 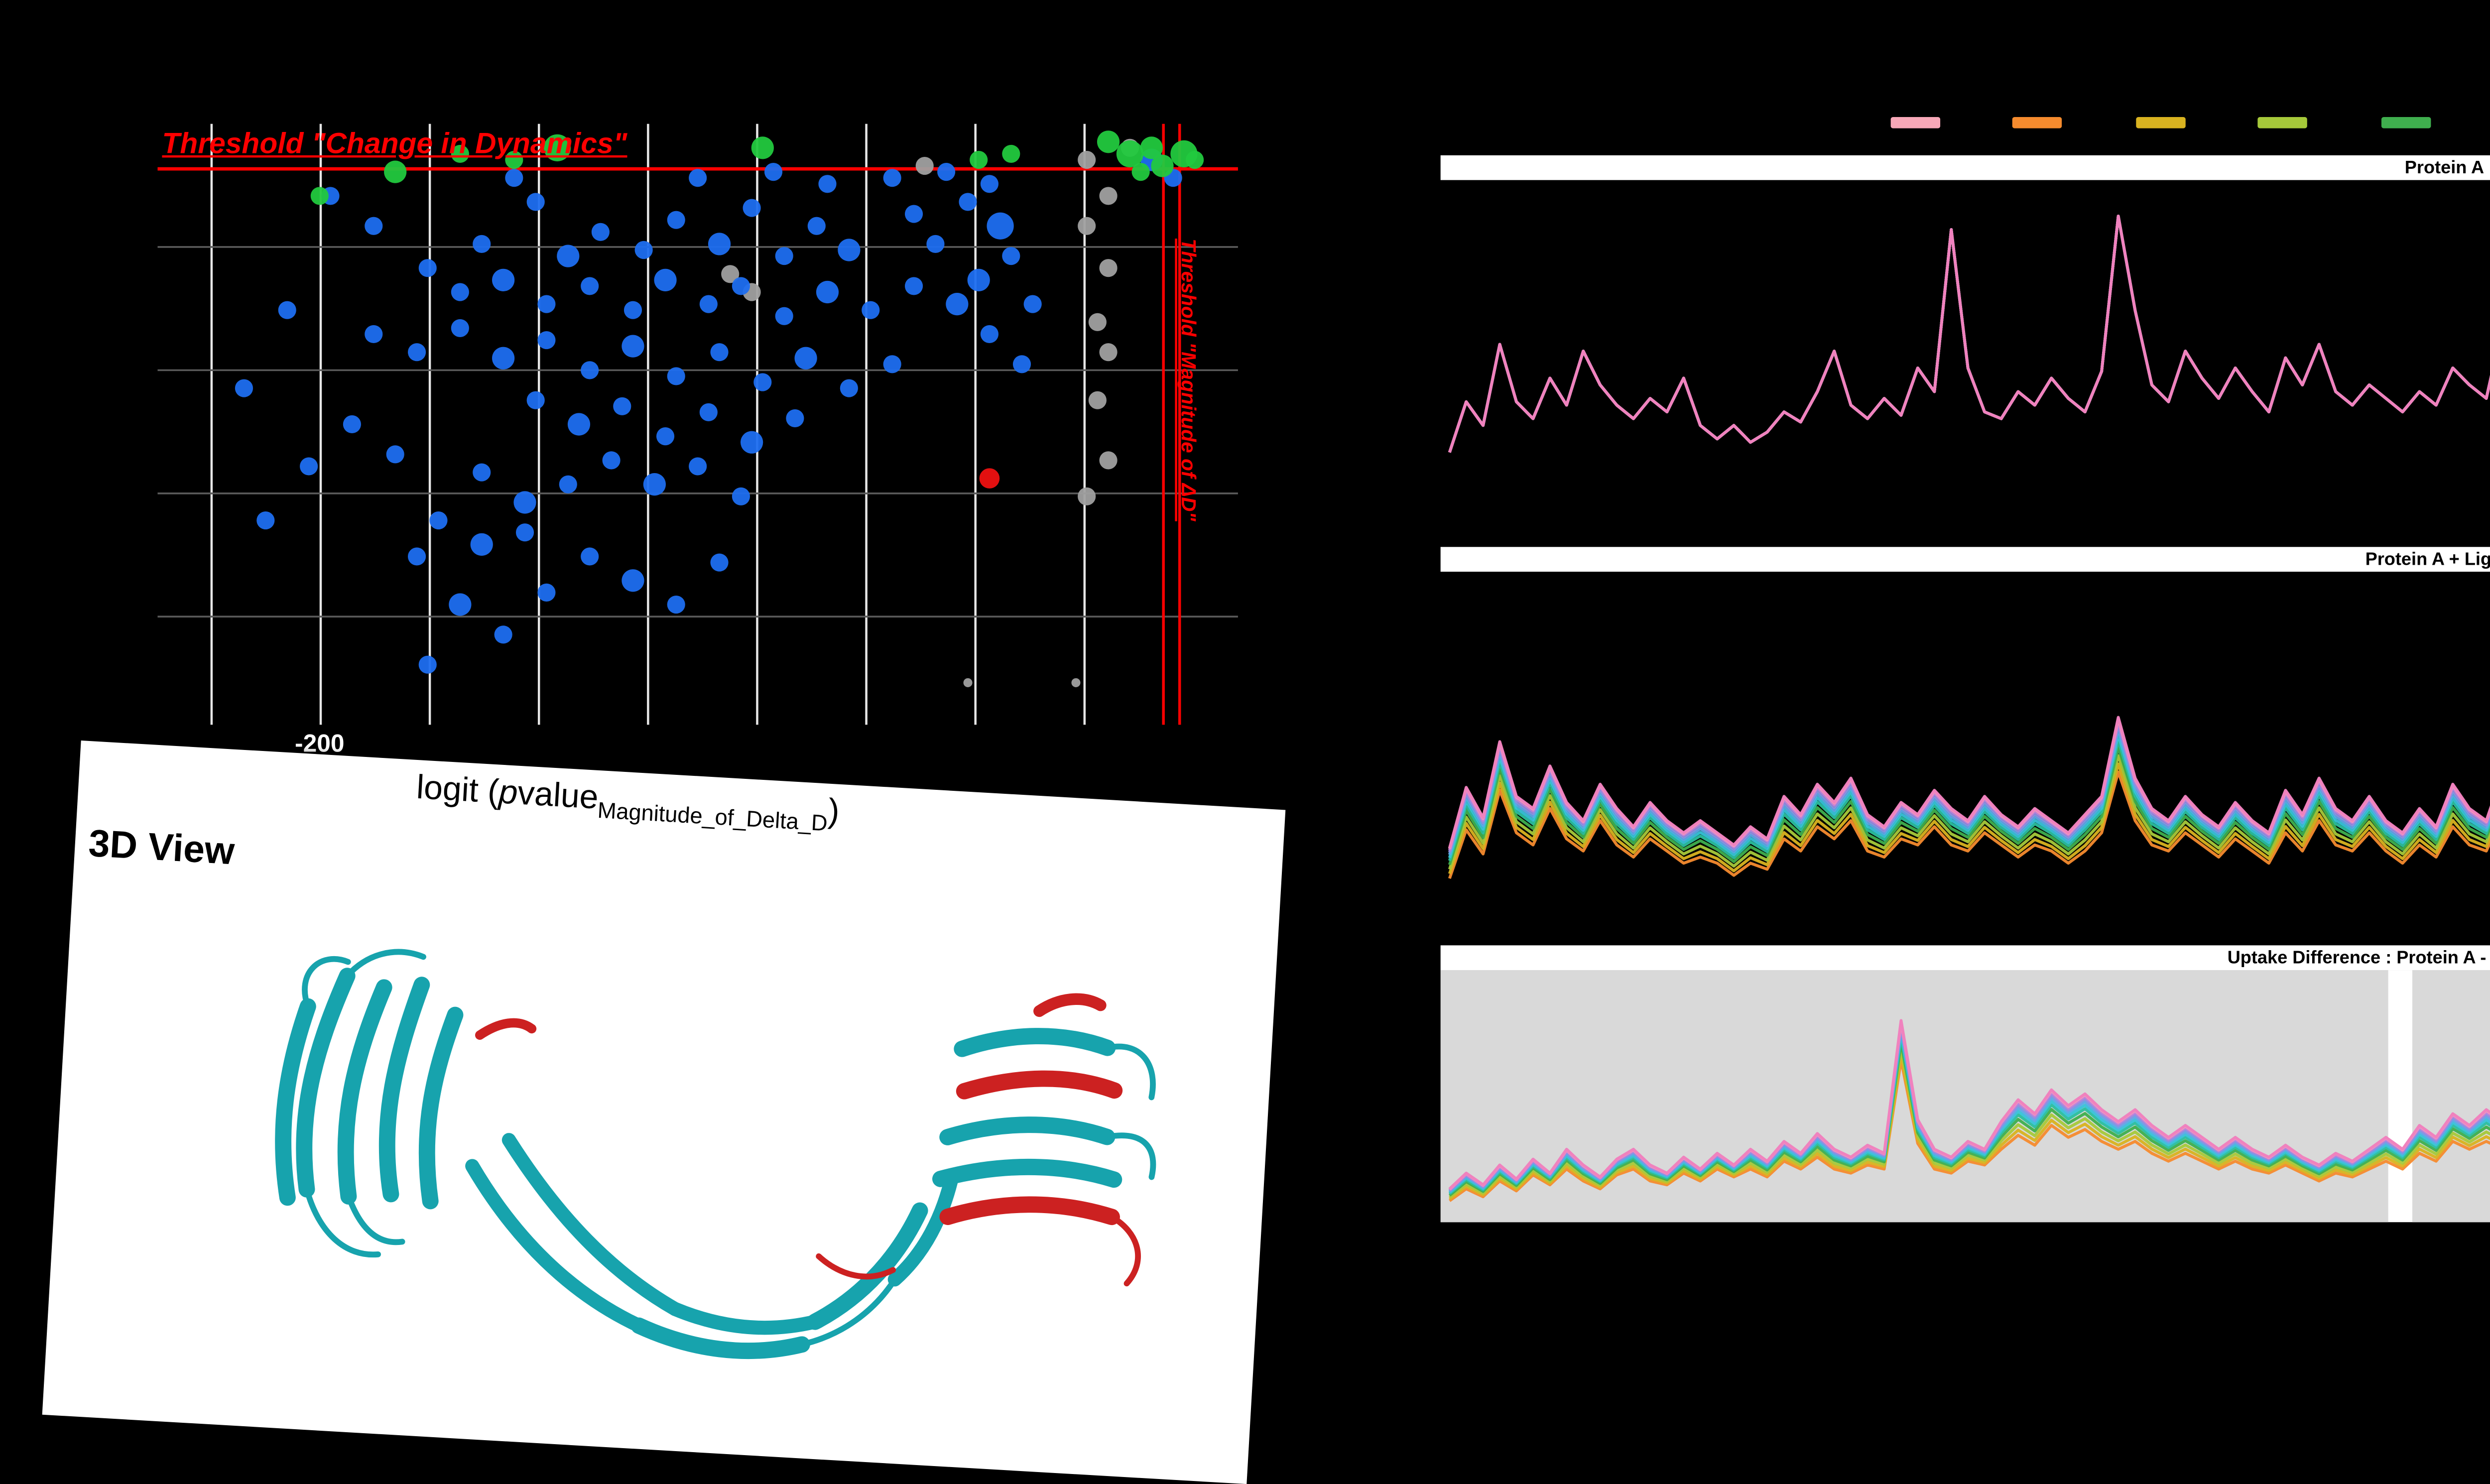 What do you see at coordinates (2427, 559) in the screenshot?
I see `chart-title-text: Protein A + Ligand` at bounding box center [2427, 559].